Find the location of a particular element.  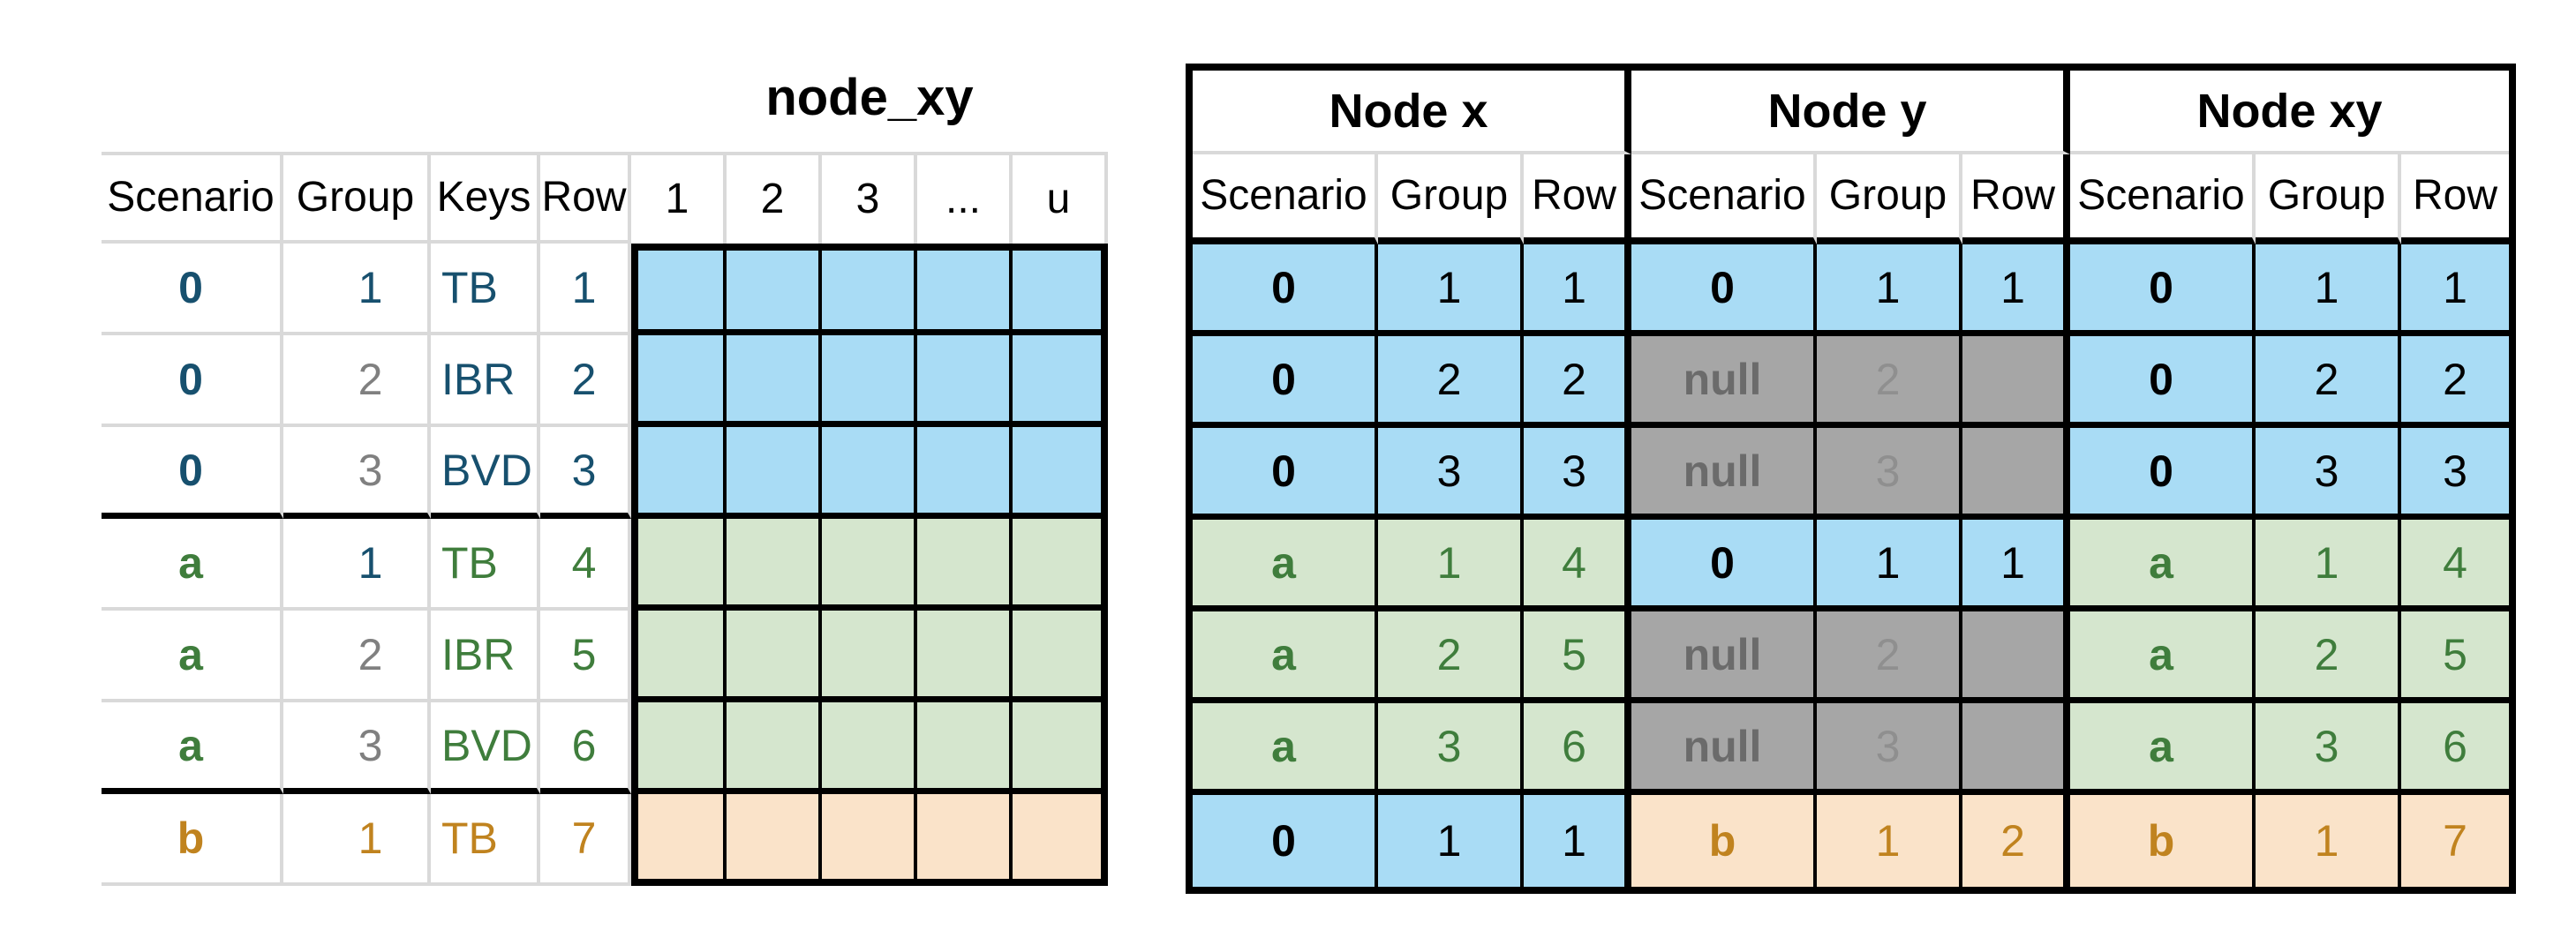

left-table-title: node_xy is located at coordinates (870, 97).